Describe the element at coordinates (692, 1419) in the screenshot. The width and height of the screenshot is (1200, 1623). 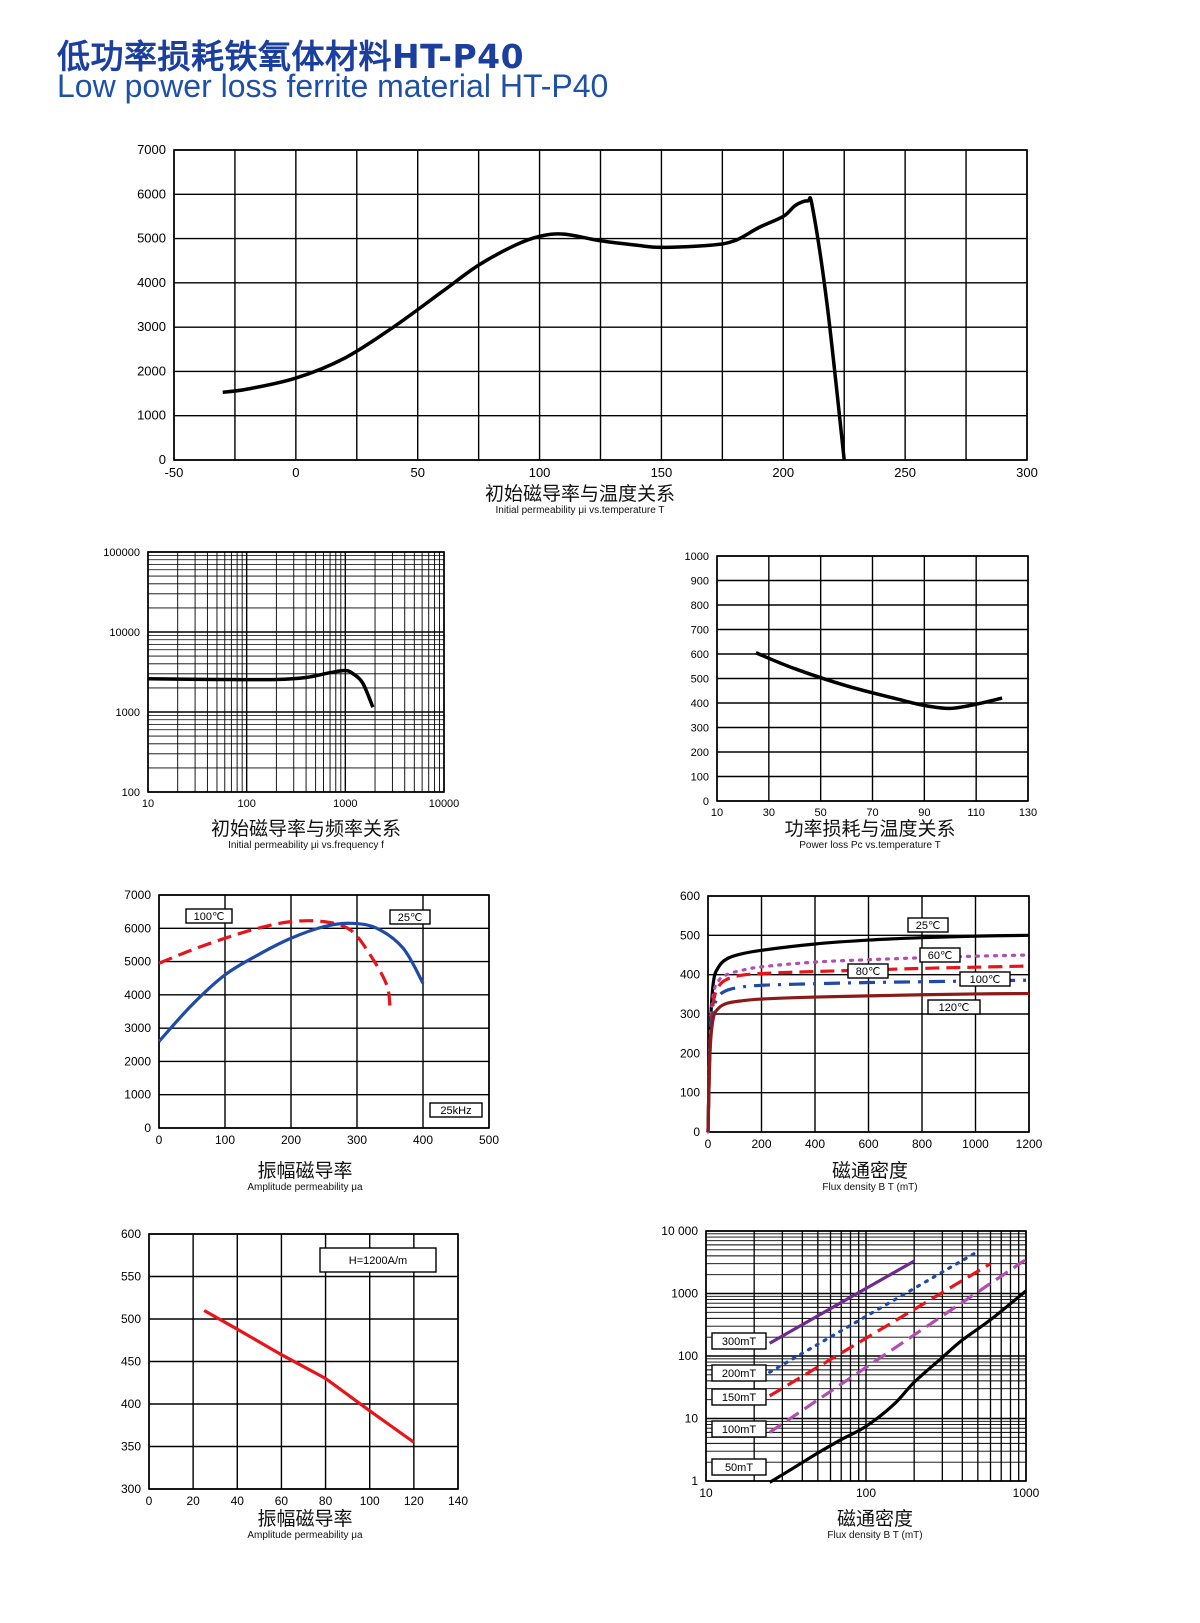
I see `y-tick-label: 10` at that location.